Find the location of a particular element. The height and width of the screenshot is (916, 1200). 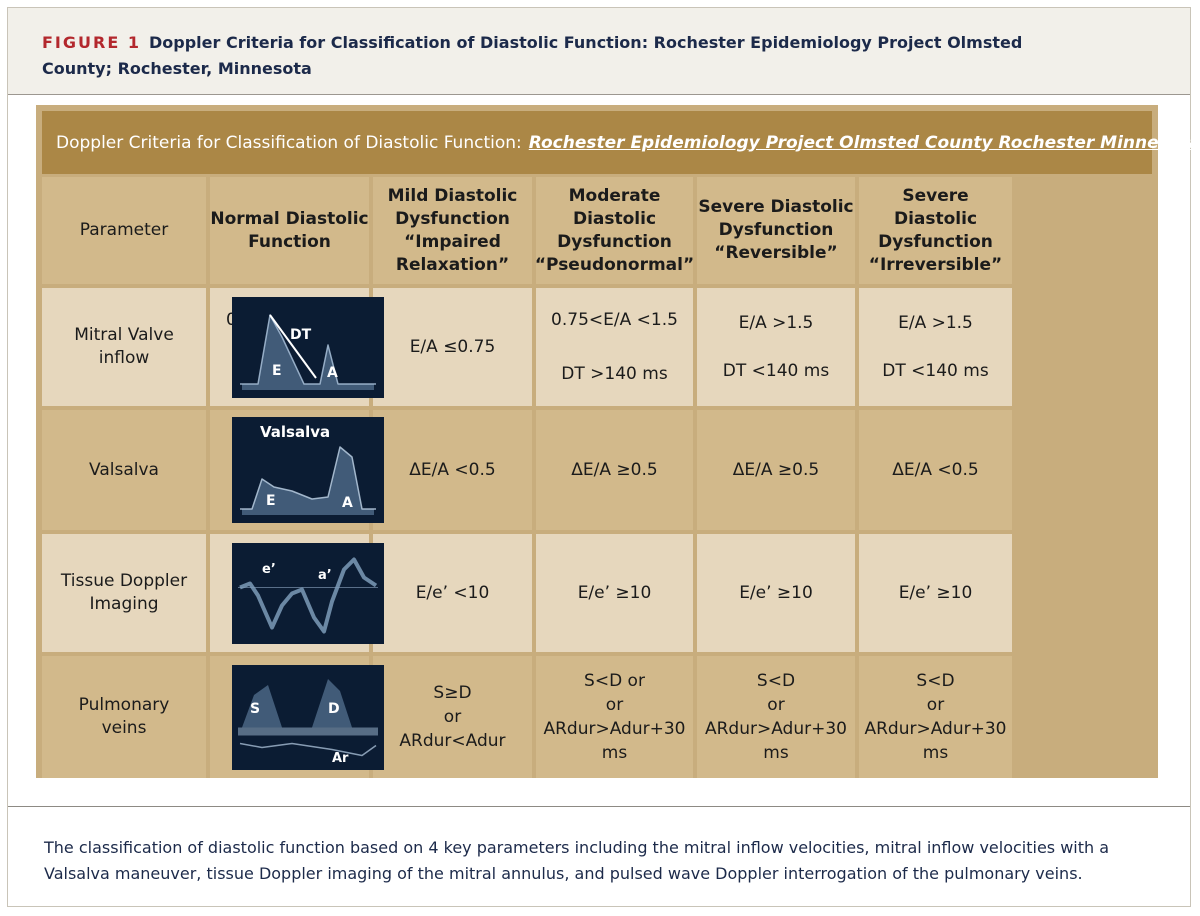

valsalva-normal-value: ΔE/A <0.5 is located at coordinates (289, 470).